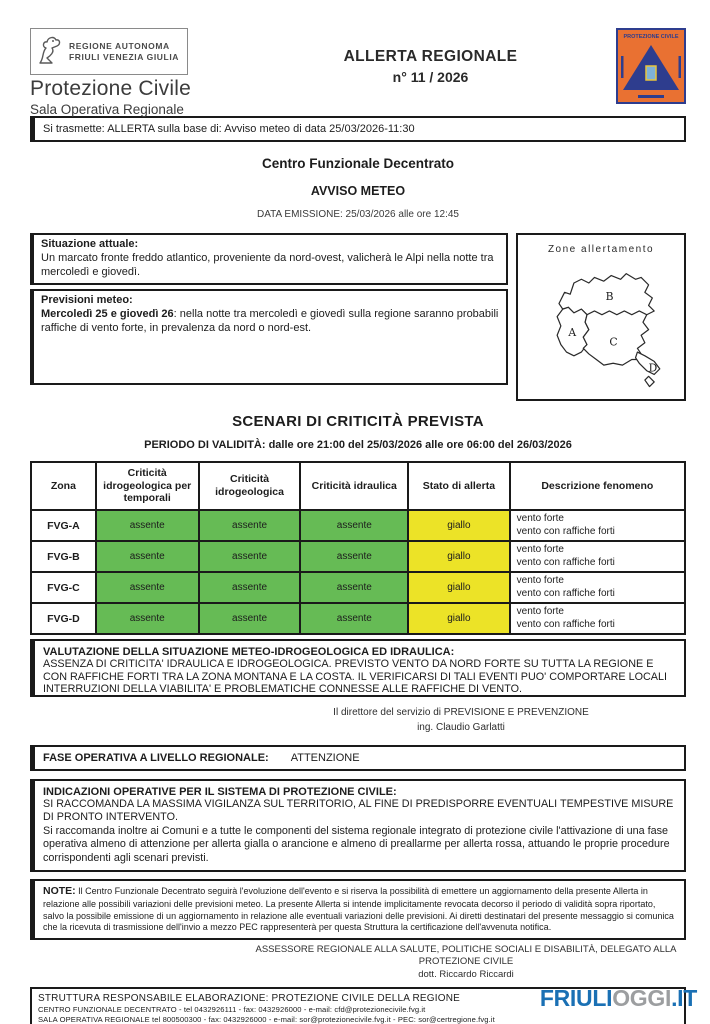 The width and height of the screenshot is (710, 1024). I want to click on friulioggi-logo-friuli: FRIULI, so click(576, 998).